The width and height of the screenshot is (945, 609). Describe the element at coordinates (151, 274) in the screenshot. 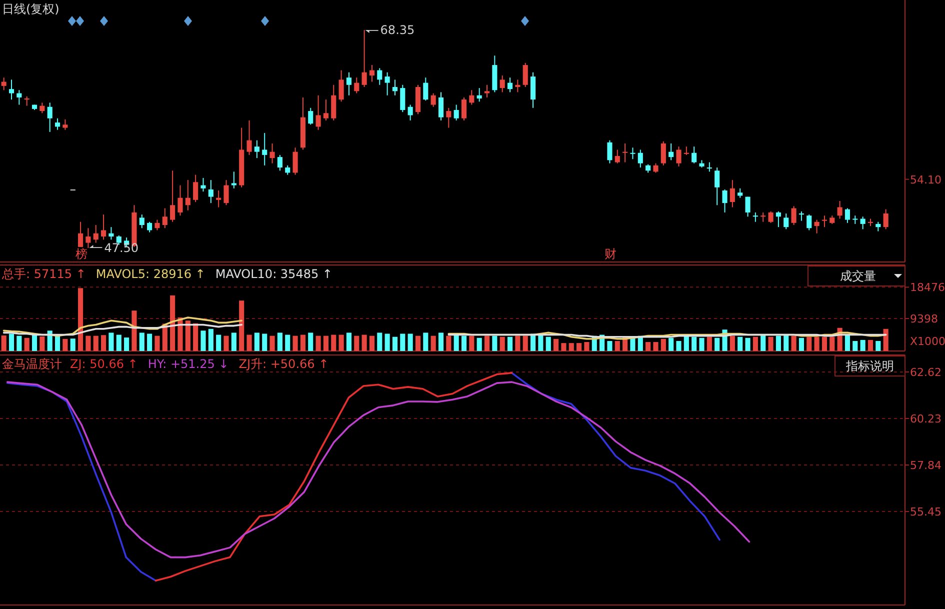

I see `text: MAVOL5: 28916 ↑` at that location.